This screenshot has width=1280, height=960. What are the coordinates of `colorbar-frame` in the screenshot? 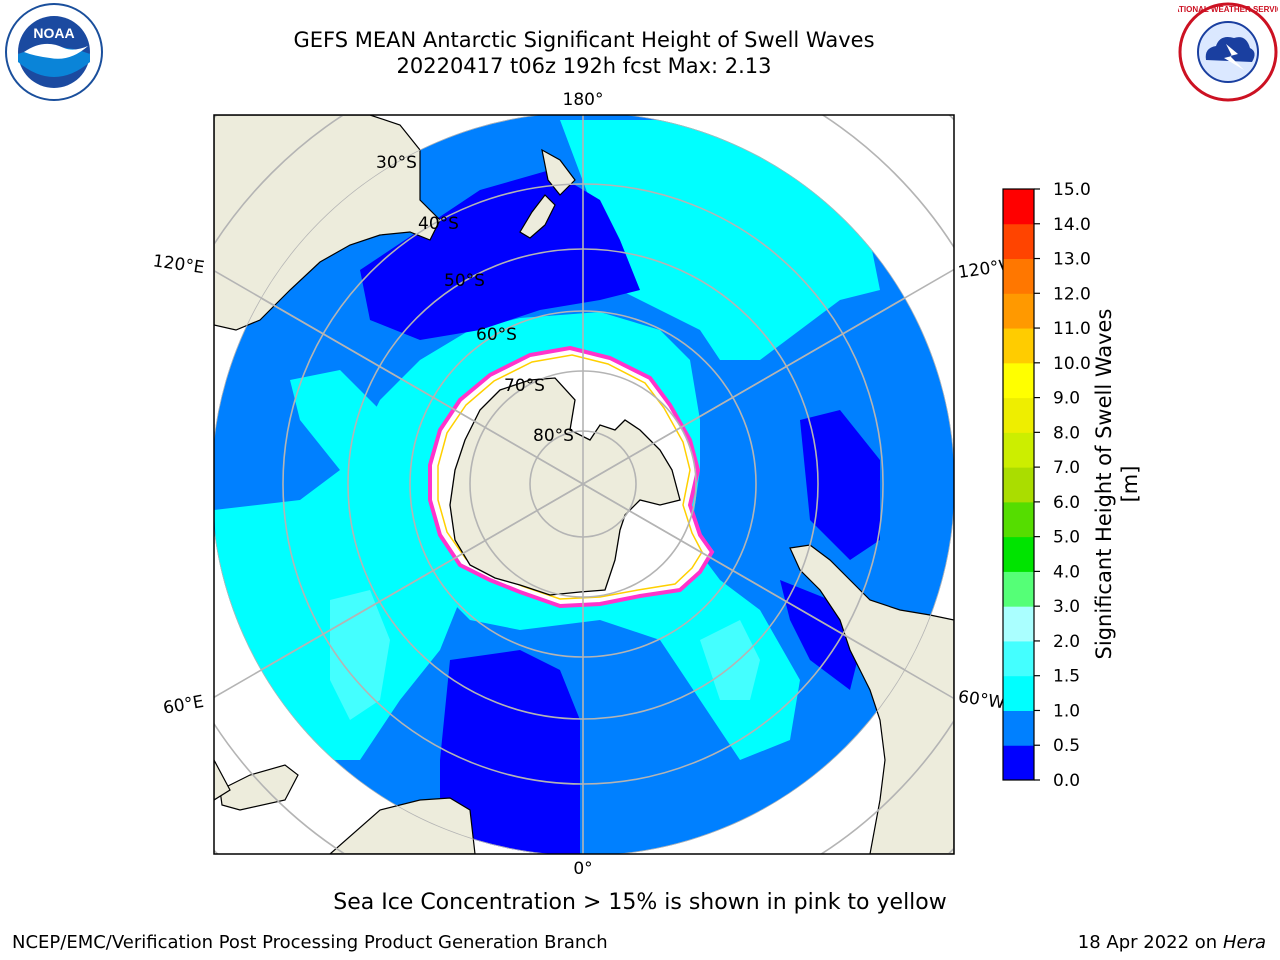 It's located at (1018, 484).